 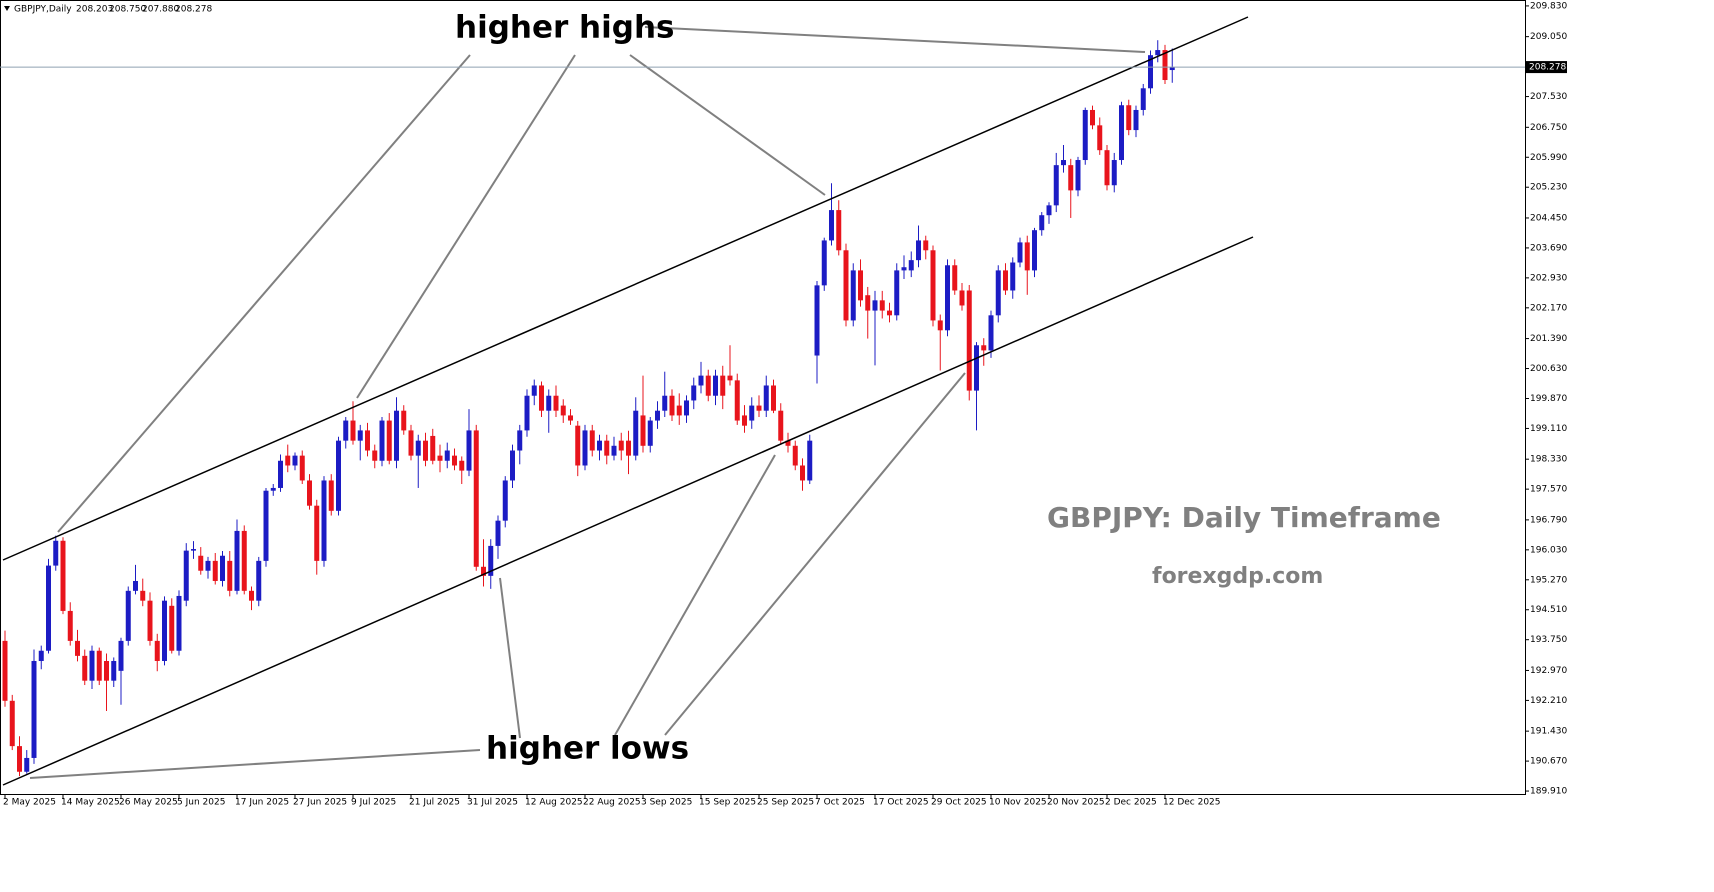 What do you see at coordinates (43, 10) in the screenshot?
I see `symbol-label: GBPJPY,Daily` at bounding box center [43, 10].